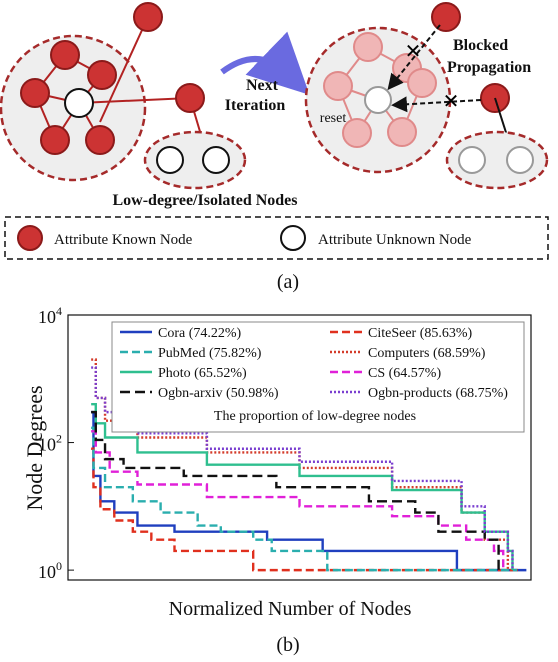 This screenshot has width=558, height=662. Describe the element at coordinates (265, 63) in the screenshot. I see `next-iteration-arrow` at that location.